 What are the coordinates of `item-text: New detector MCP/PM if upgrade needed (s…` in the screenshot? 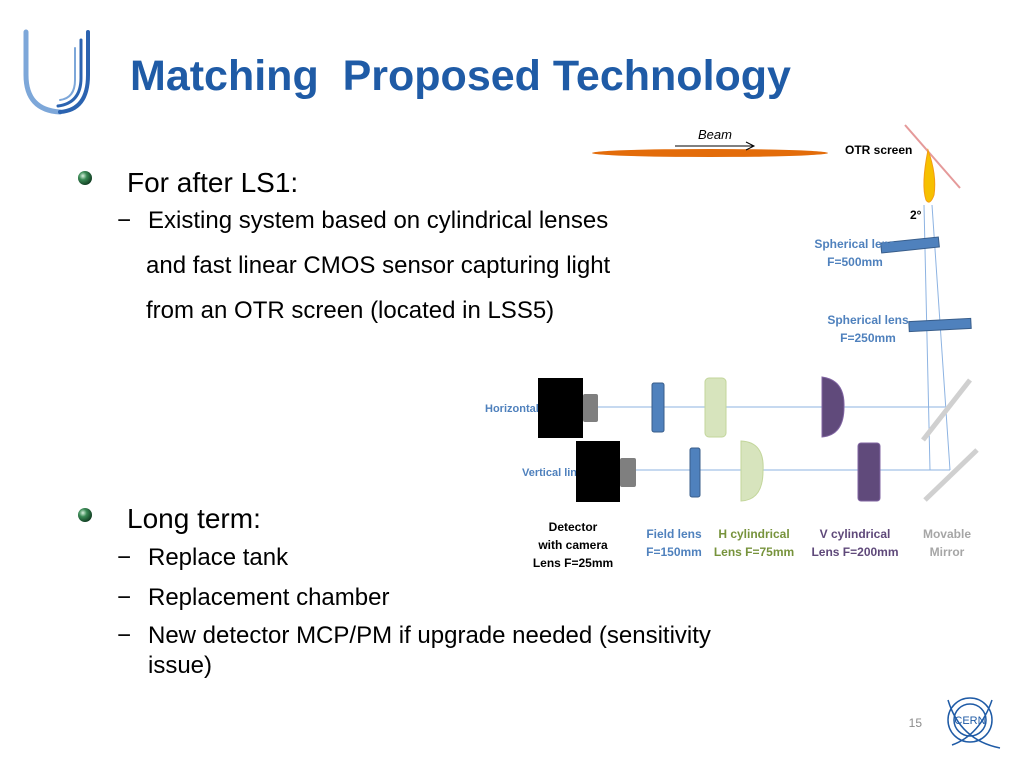 It's located at (429, 635).